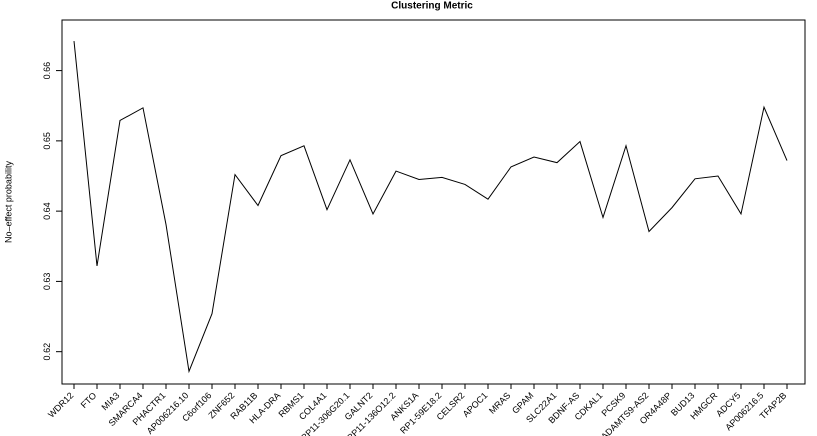 The image size is (817, 436). Describe the element at coordinates (89, 400) in the screenshot. I see `x-tick-label: FTO` at that location.